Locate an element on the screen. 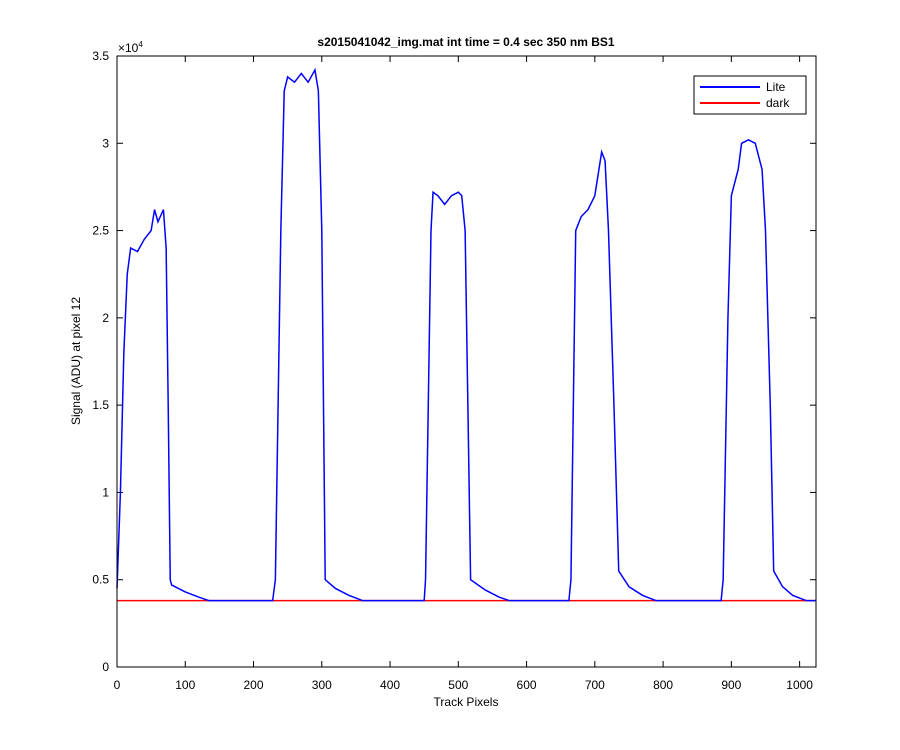 The height and width of the screenshot is (750, 900). x-tick-label: 900 is located at coordinates (731, 685).